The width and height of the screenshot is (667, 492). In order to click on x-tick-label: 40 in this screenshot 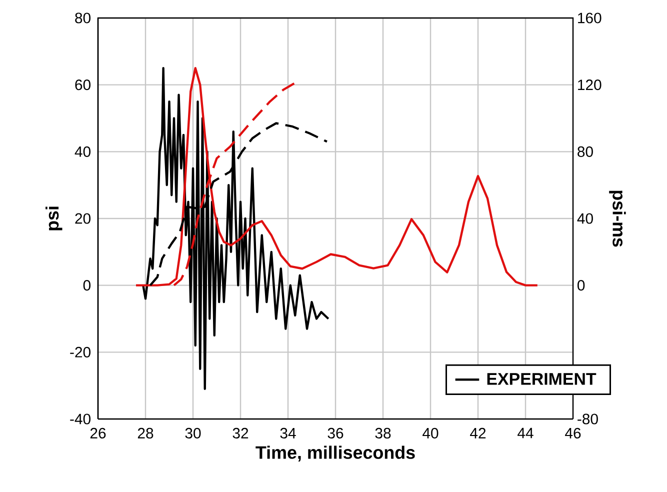, I will do `click(430, 433)`.